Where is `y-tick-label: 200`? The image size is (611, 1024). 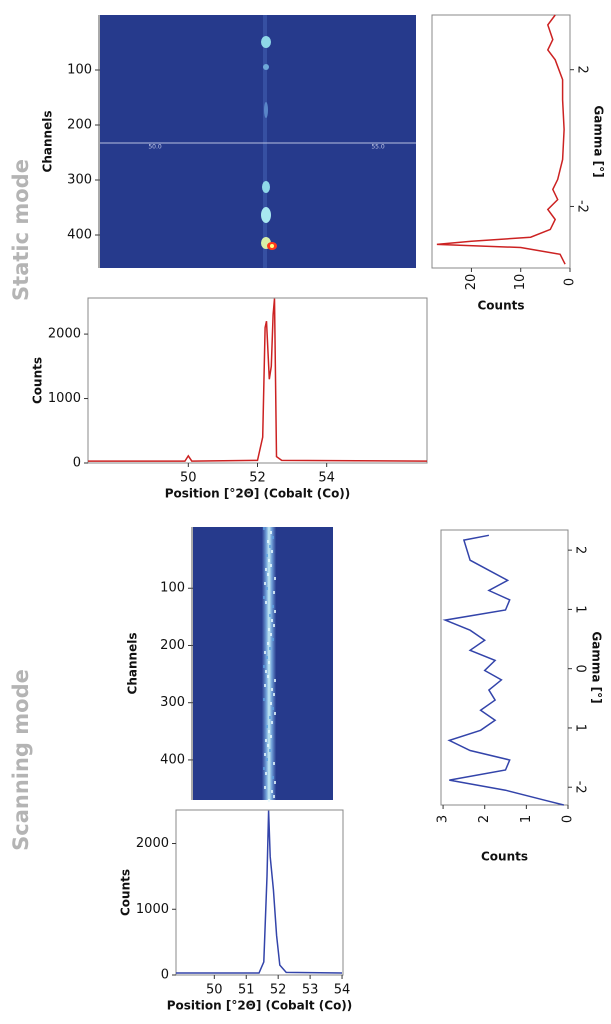 y-tick-label: 200 is located at coordinates (172, 645).